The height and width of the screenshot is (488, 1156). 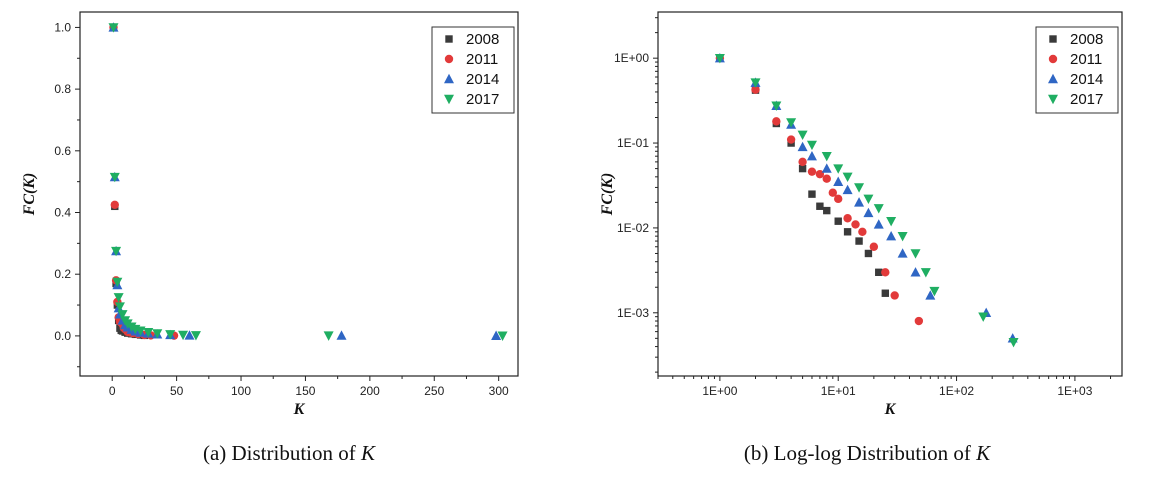 I want to click on y-tick-label-1E-01: 1E-01, so click(x=633, y=143).